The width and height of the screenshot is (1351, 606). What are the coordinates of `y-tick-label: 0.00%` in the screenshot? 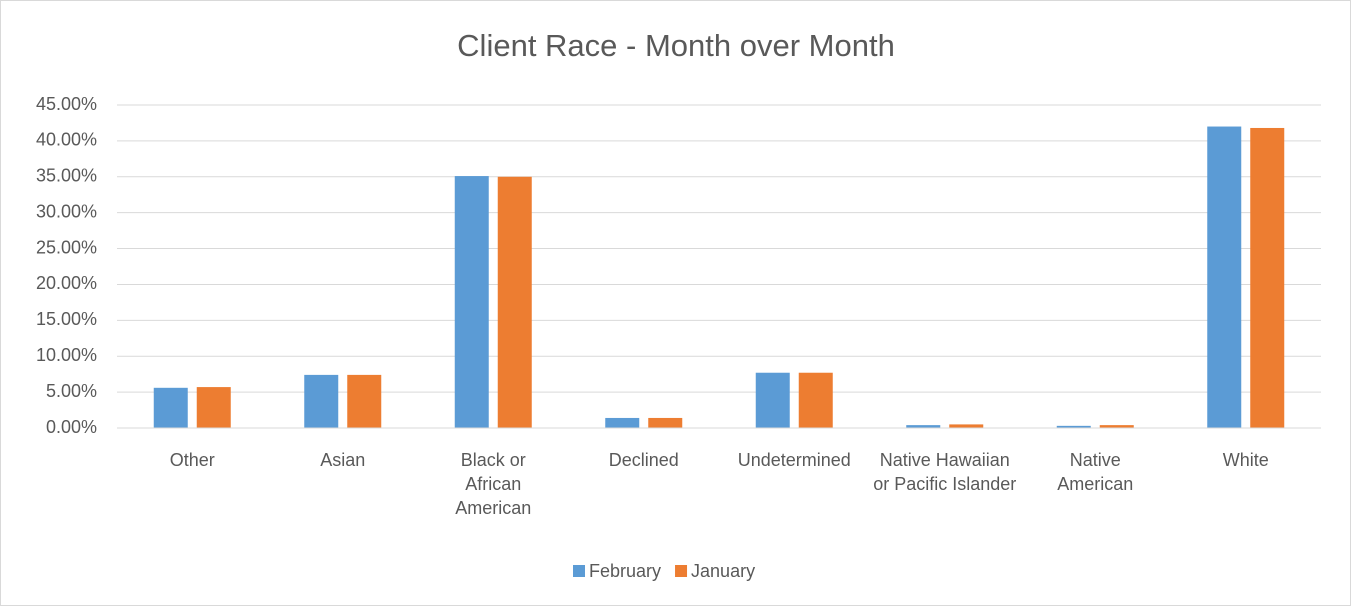 It's located at (71, 427).